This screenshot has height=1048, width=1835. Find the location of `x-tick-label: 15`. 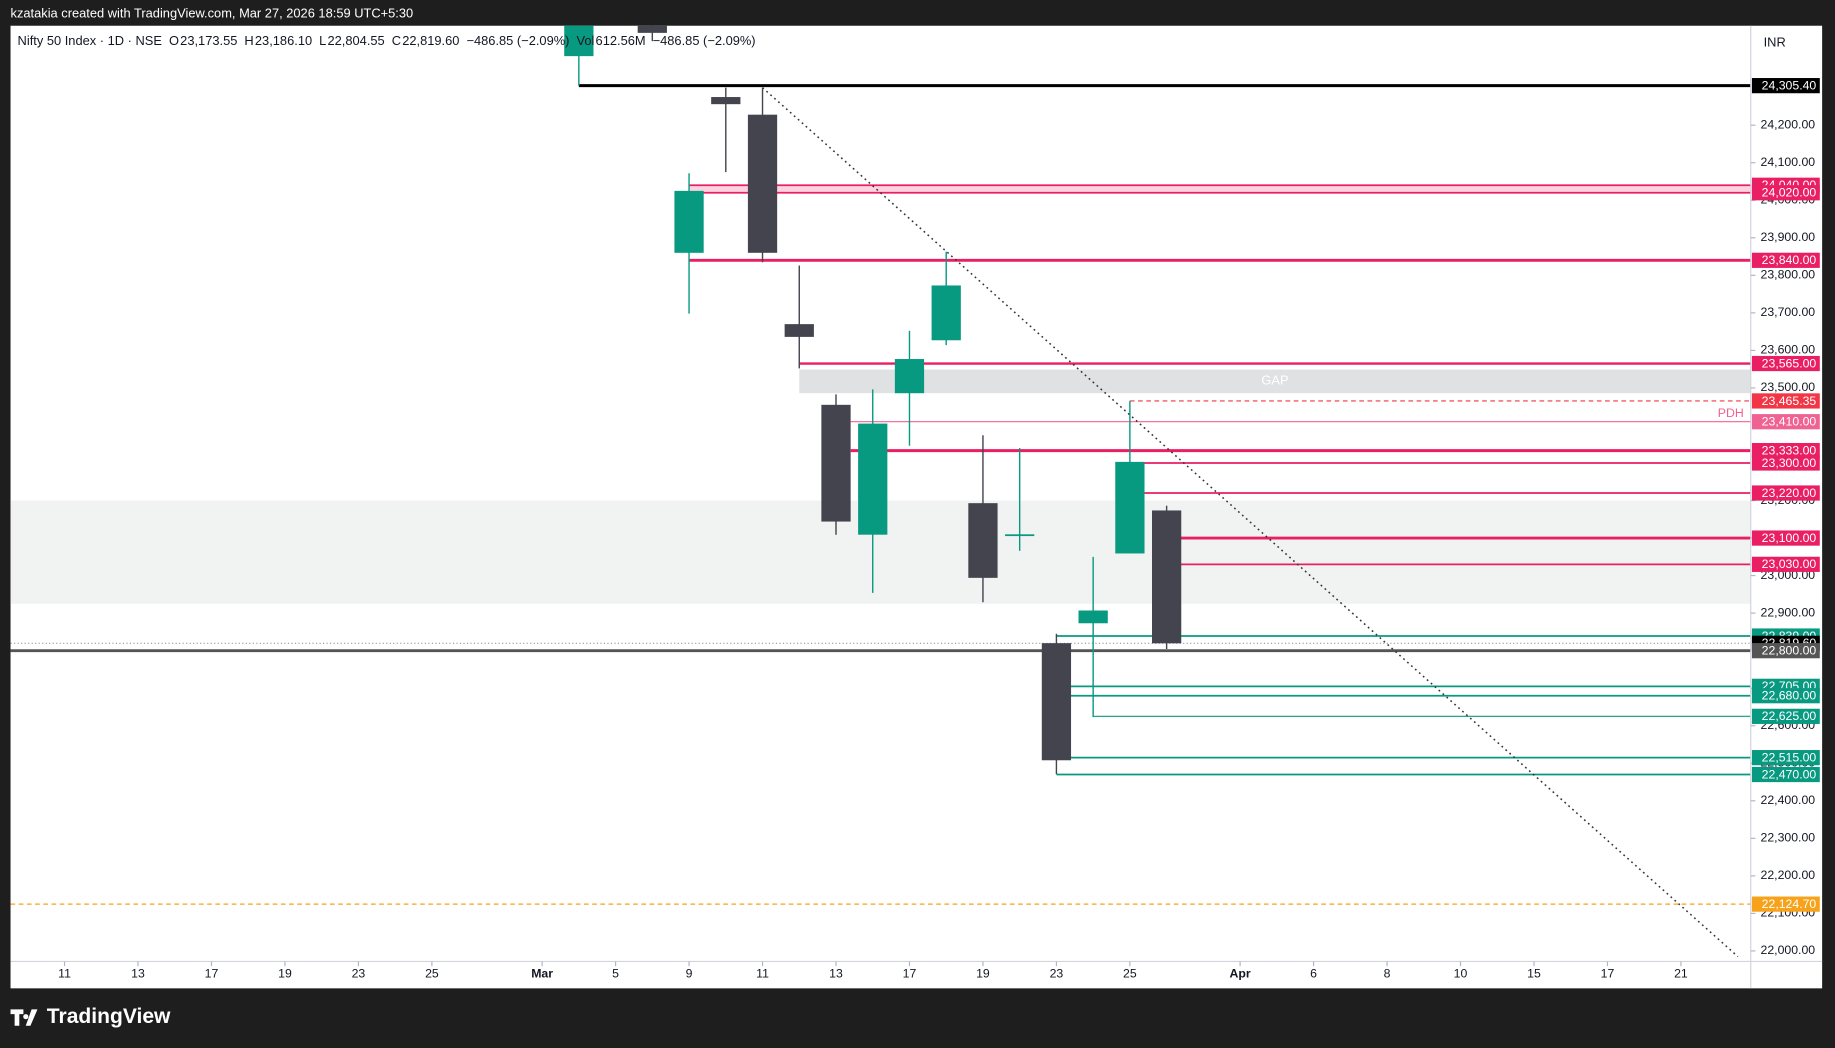

x-tick-label: 15 is located at coordinates (1534, 974).